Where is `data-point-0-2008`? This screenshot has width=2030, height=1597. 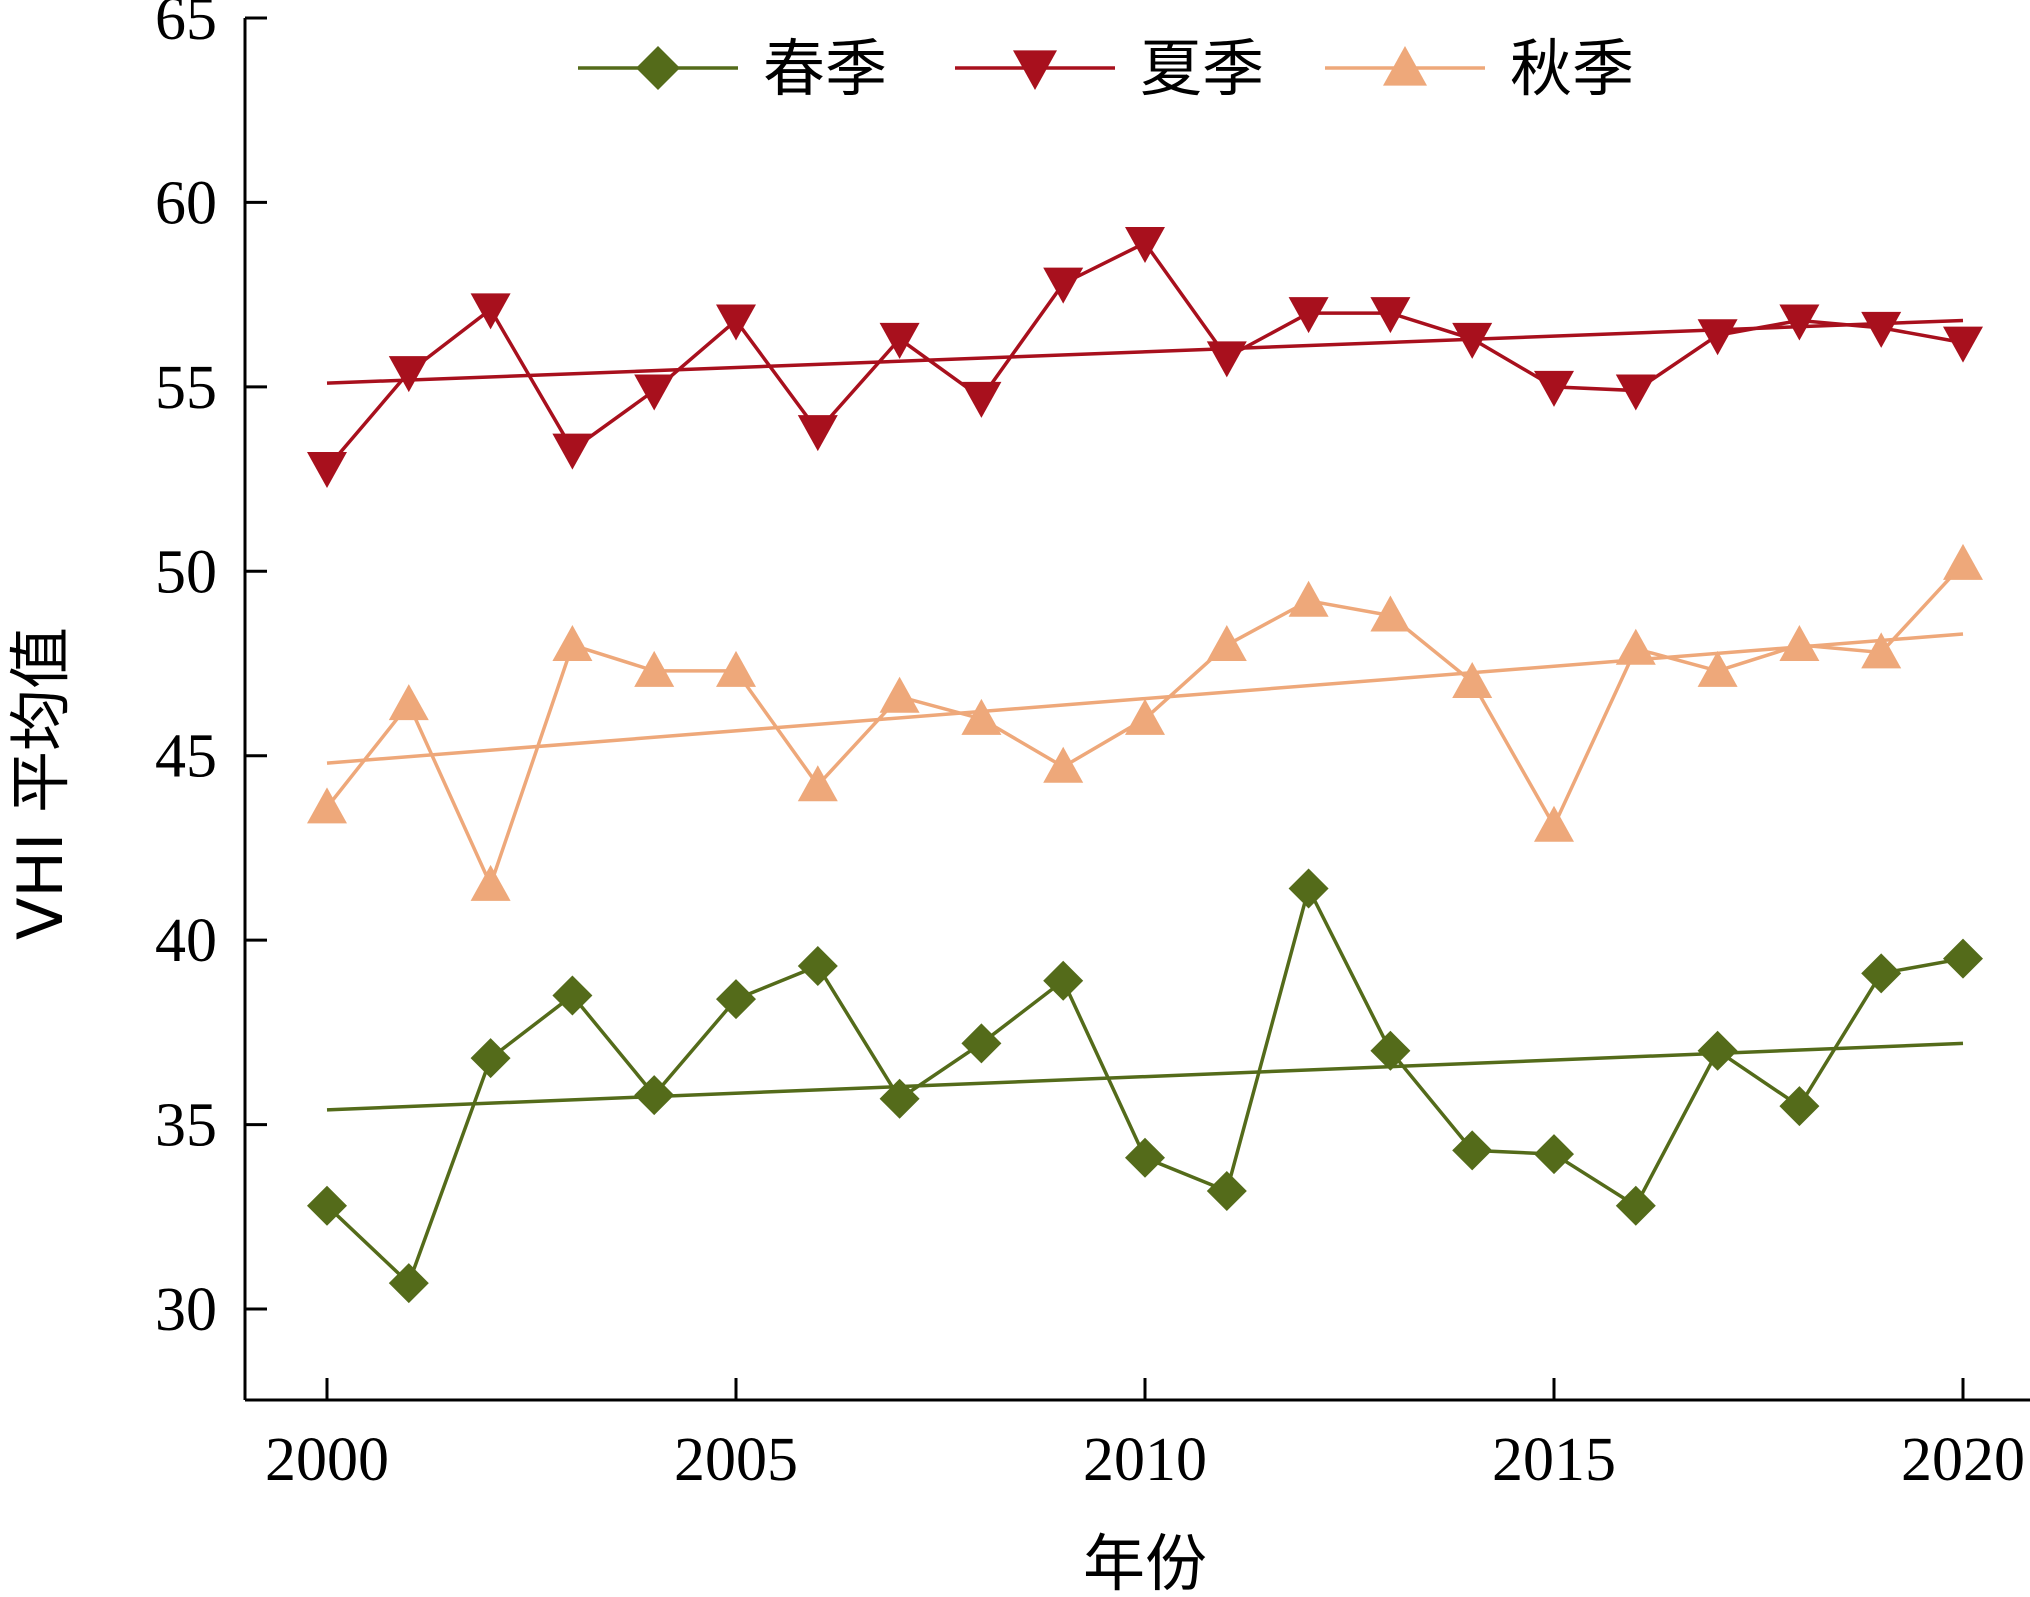 data-point-0-2008 is located at coordinates (981, 1043).